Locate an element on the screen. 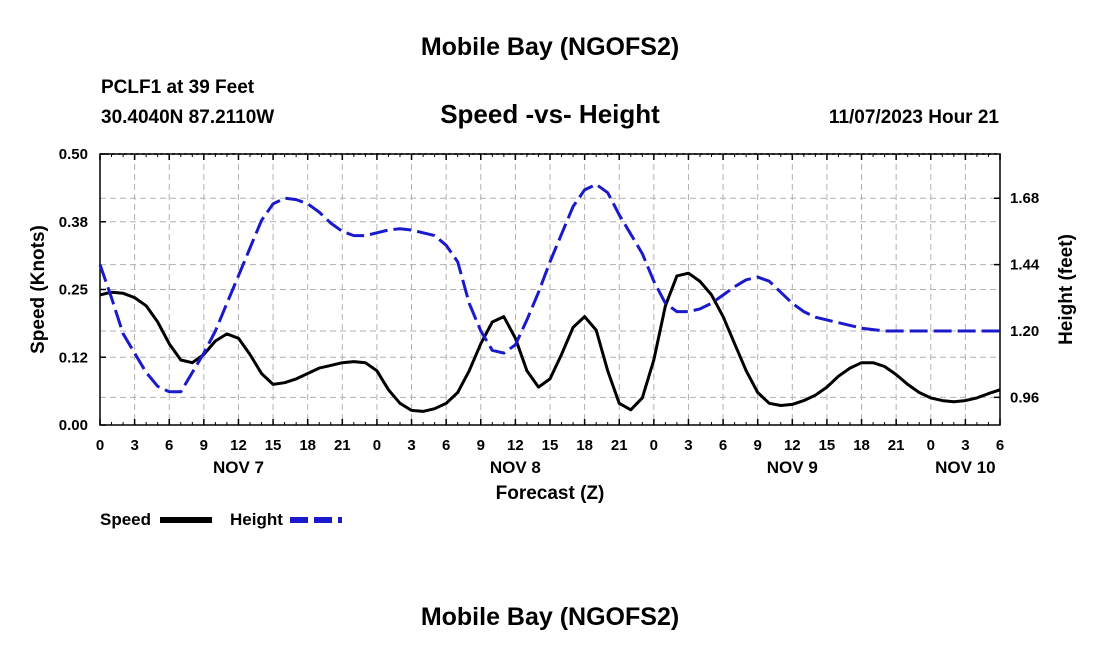 This screenshot has height=650, width=1100. y-left-tick-label: 0.00 is located at coordinates (73, 425).